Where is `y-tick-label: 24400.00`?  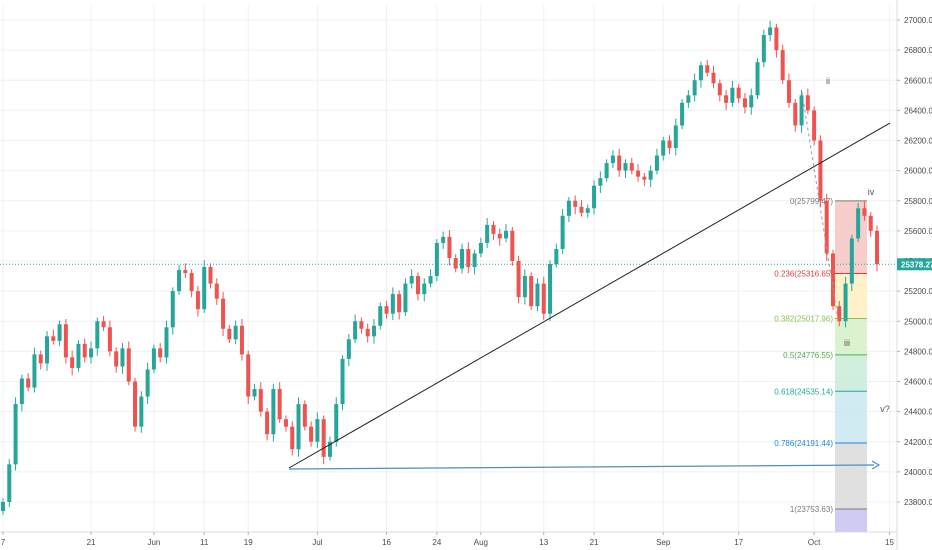 y-tick-label: 24400.00 is located at coordinates (918, 412).